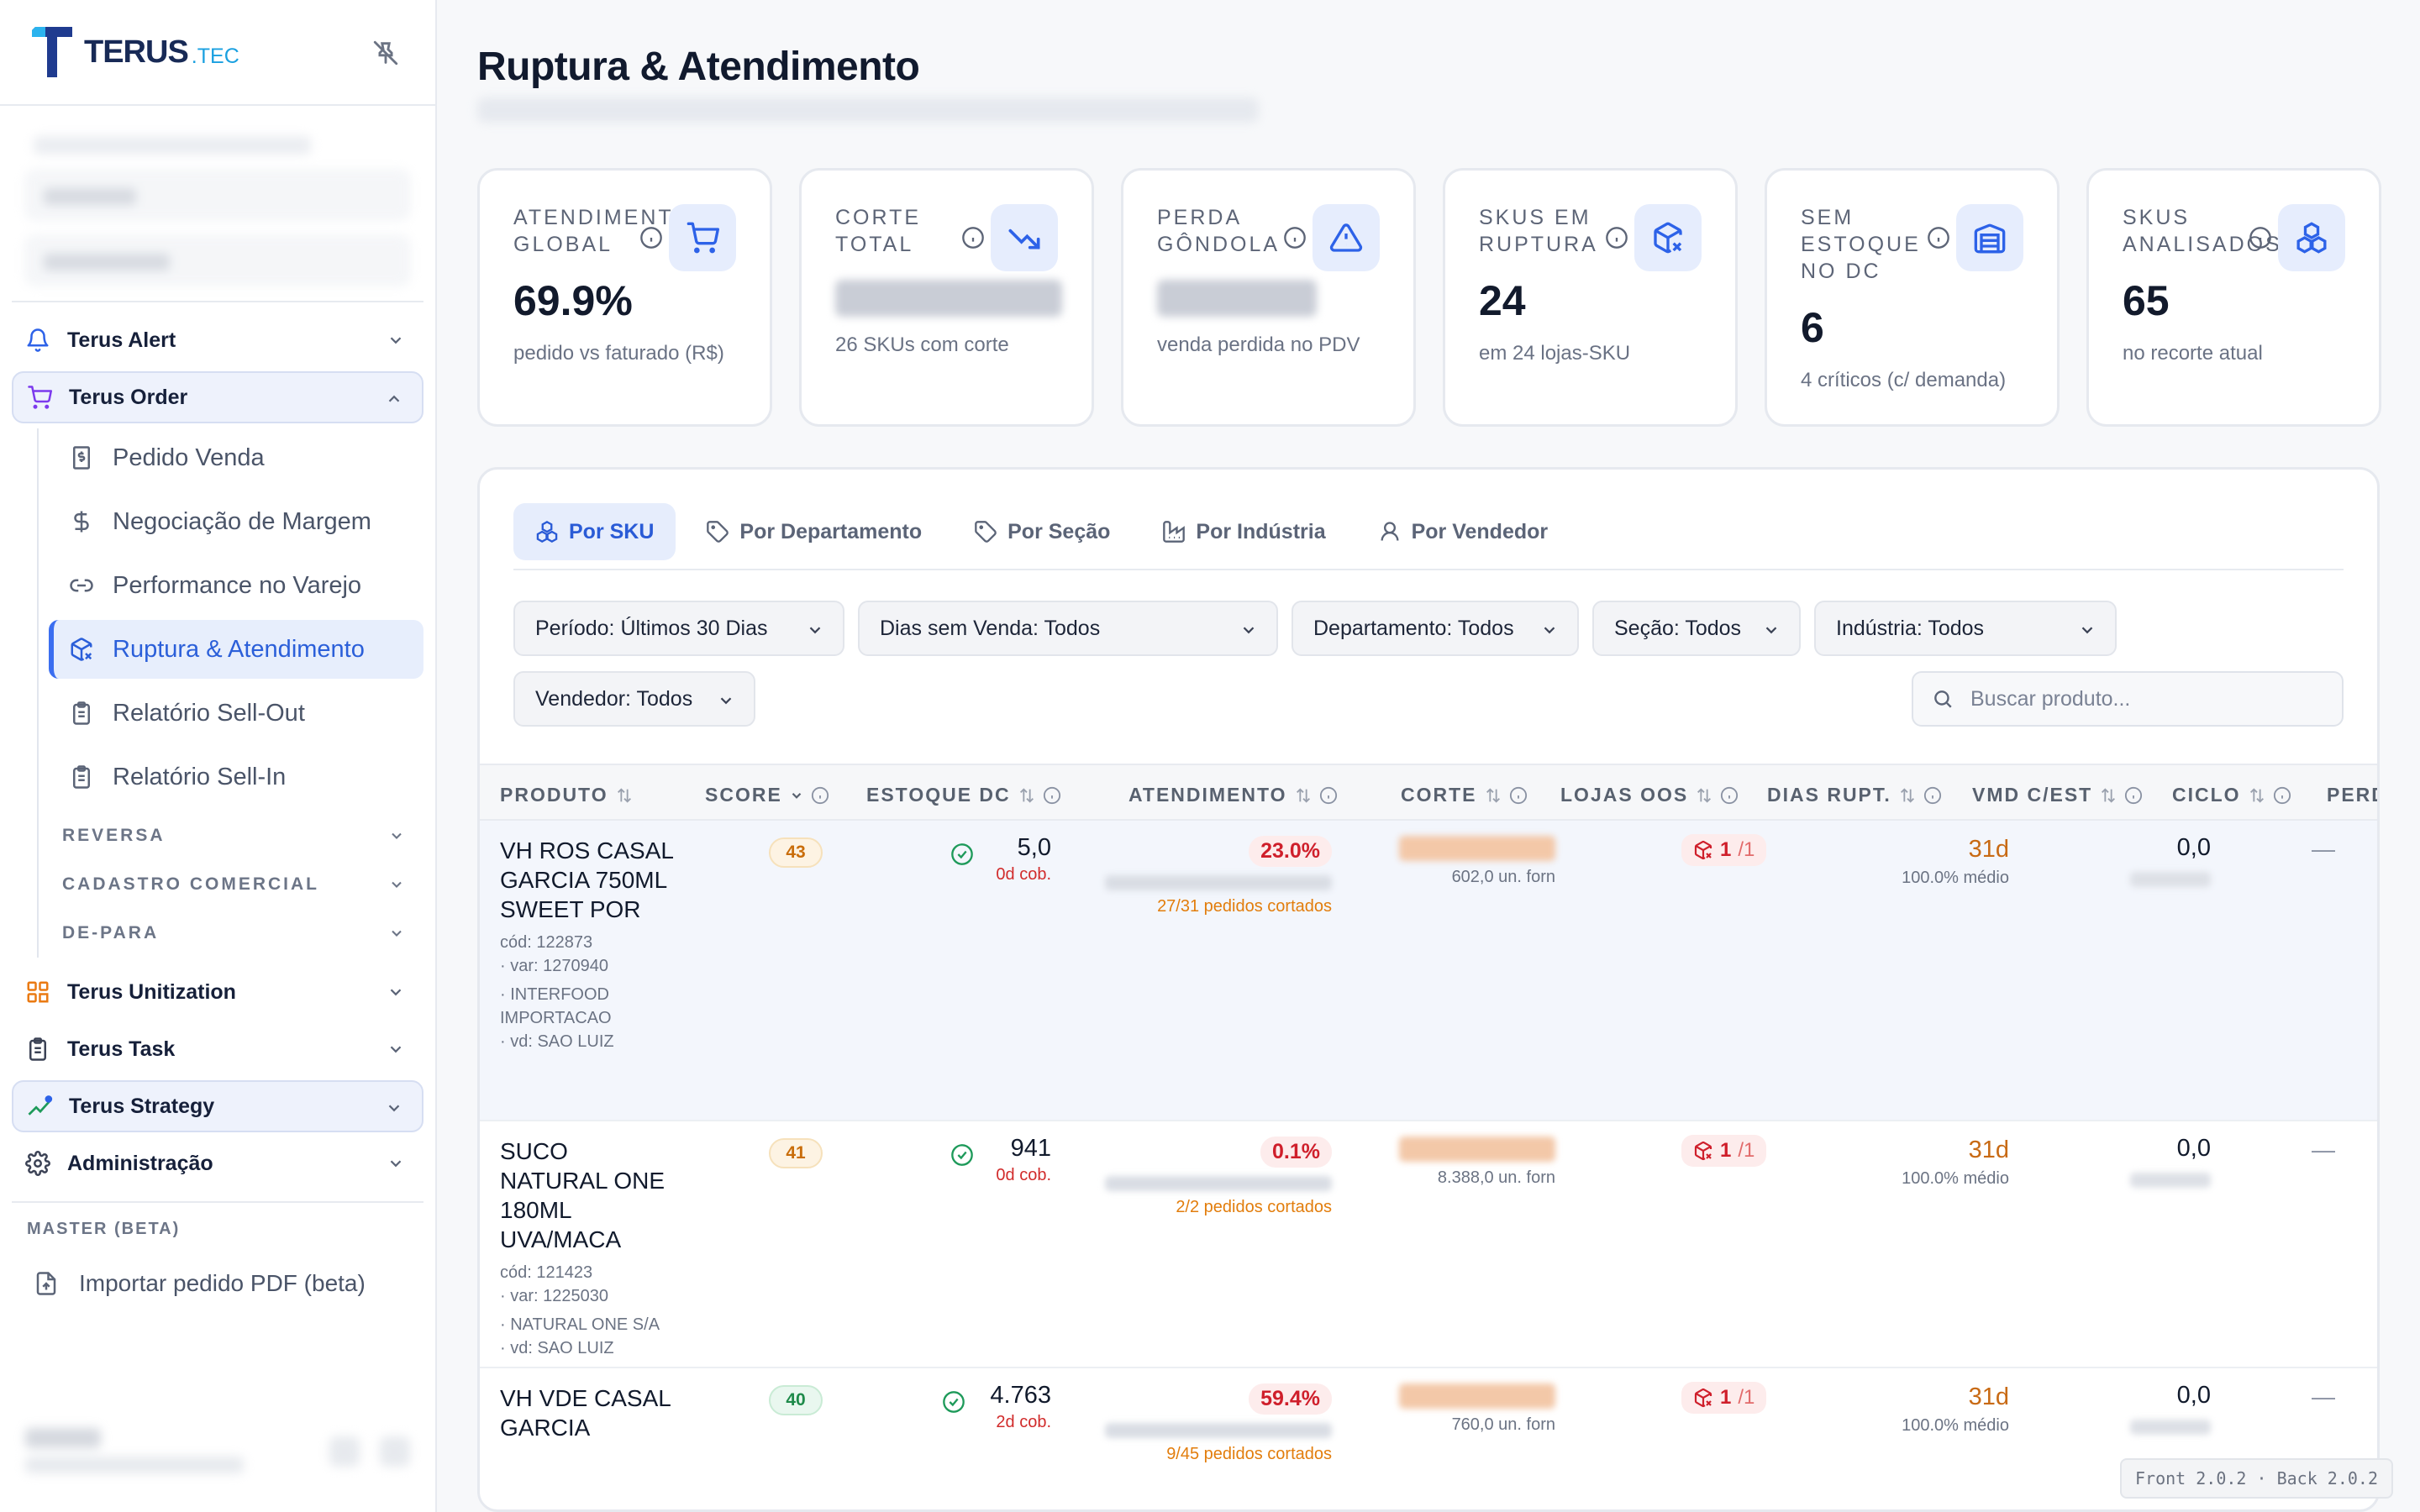 The height and width of the screenshot is (1512, 2420). What do you see at coordinates (1068, 628) in the screenshot?
I see `dias-sem-venda-select: Dias sem Venda: Todos` at bounding box center [1068, 628].